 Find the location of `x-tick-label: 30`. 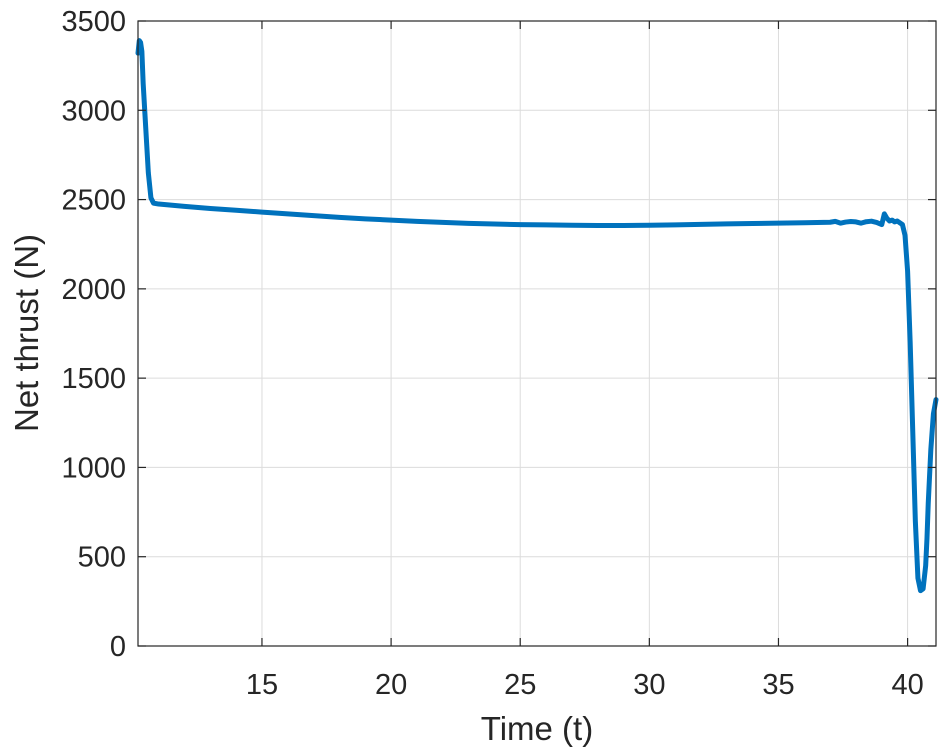

x-tick-label: 30 is located at coordinates (649, 685).